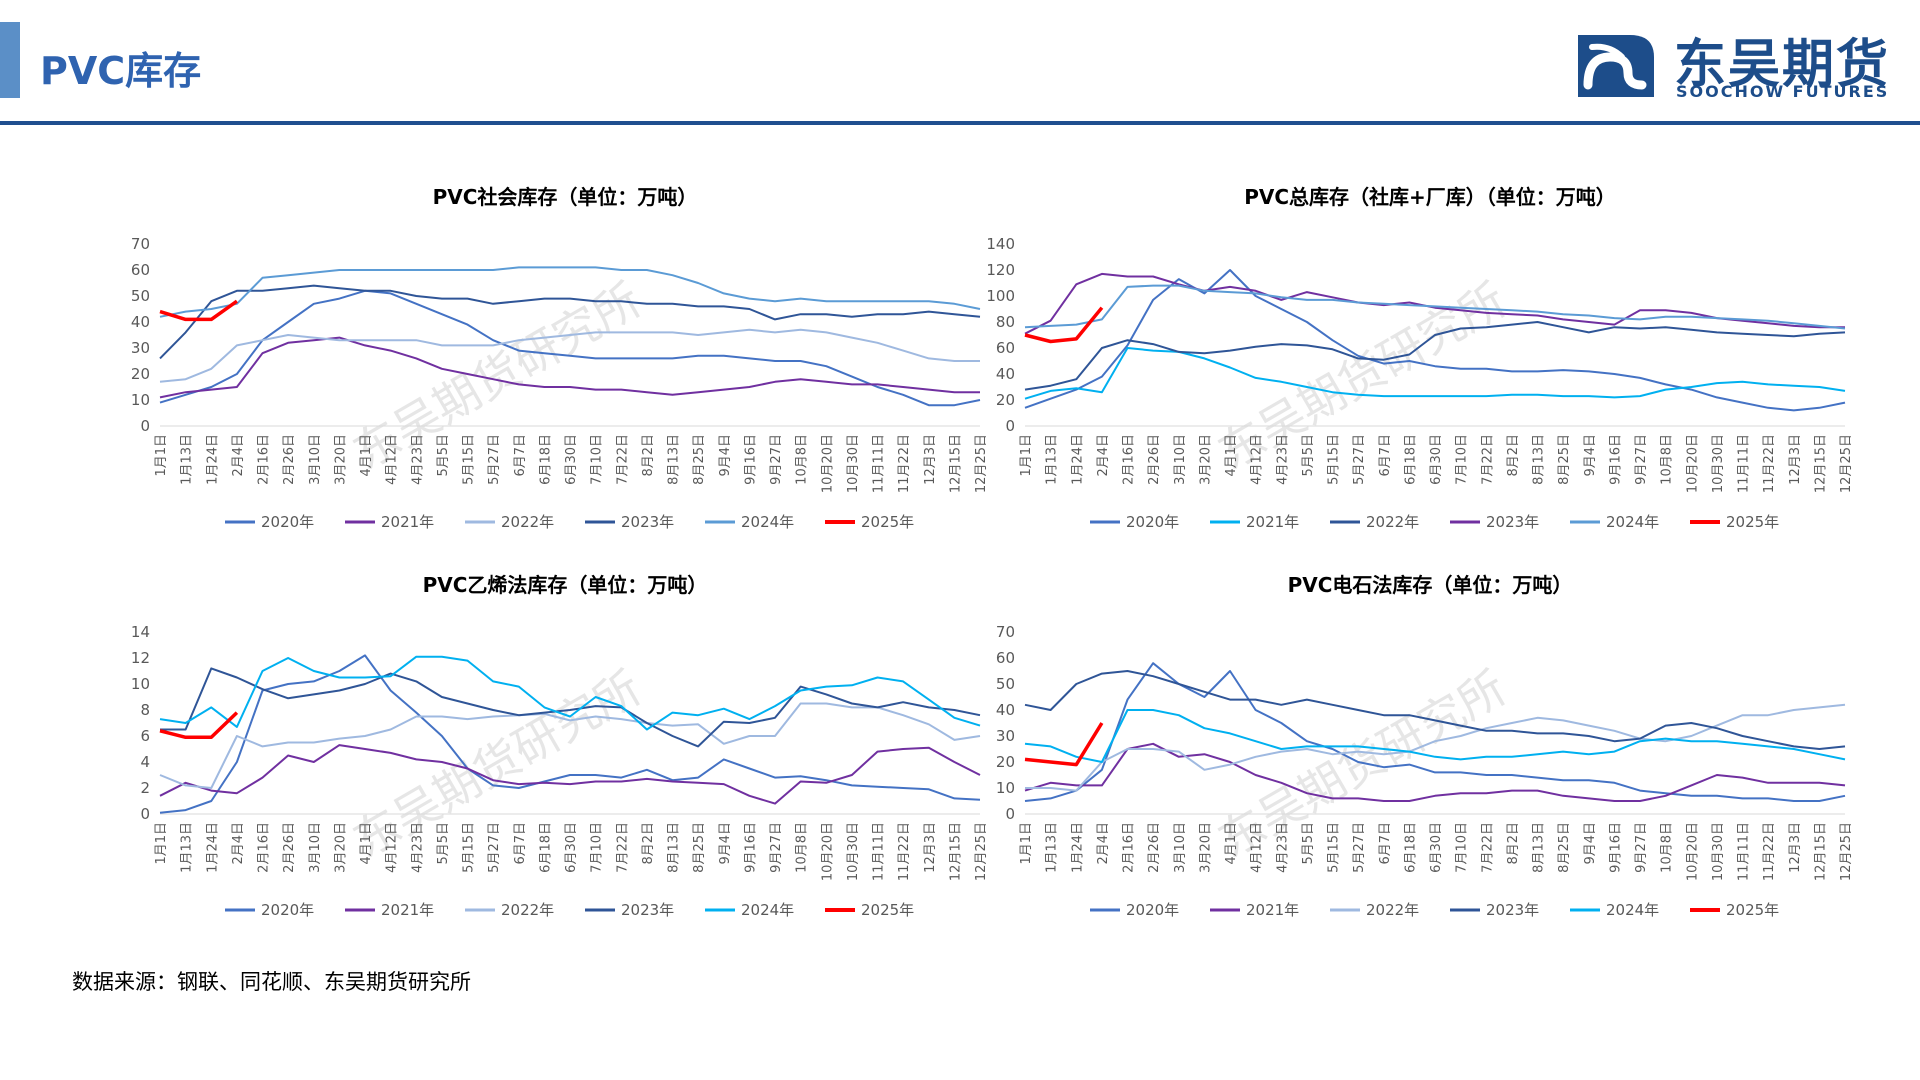 The height and width of the screenshot is (1080, 1920). What do you see at coordinates (271, 982) in the screenshot?
I see `source-note: 数据来源：钢联、同花顺、东吴期货研究所` at bounding box center [271, 982].